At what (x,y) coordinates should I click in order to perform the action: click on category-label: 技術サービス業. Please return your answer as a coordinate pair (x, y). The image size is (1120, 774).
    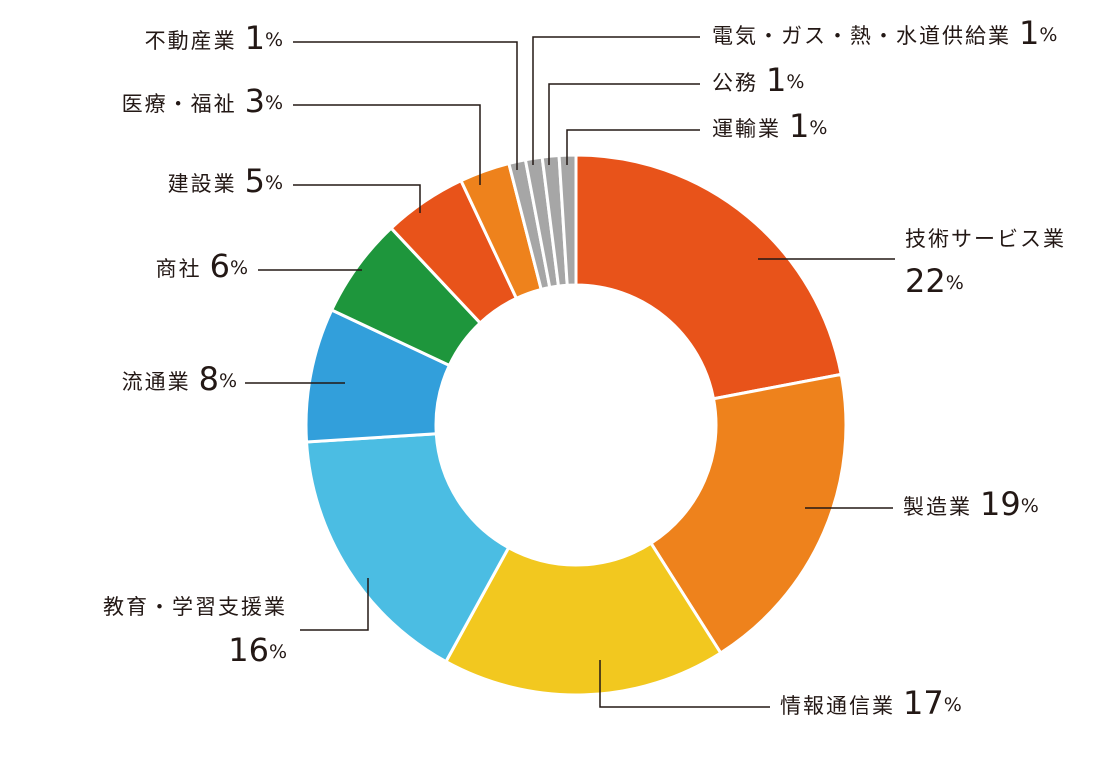
    Looking at the image, I should click on (985, 239).